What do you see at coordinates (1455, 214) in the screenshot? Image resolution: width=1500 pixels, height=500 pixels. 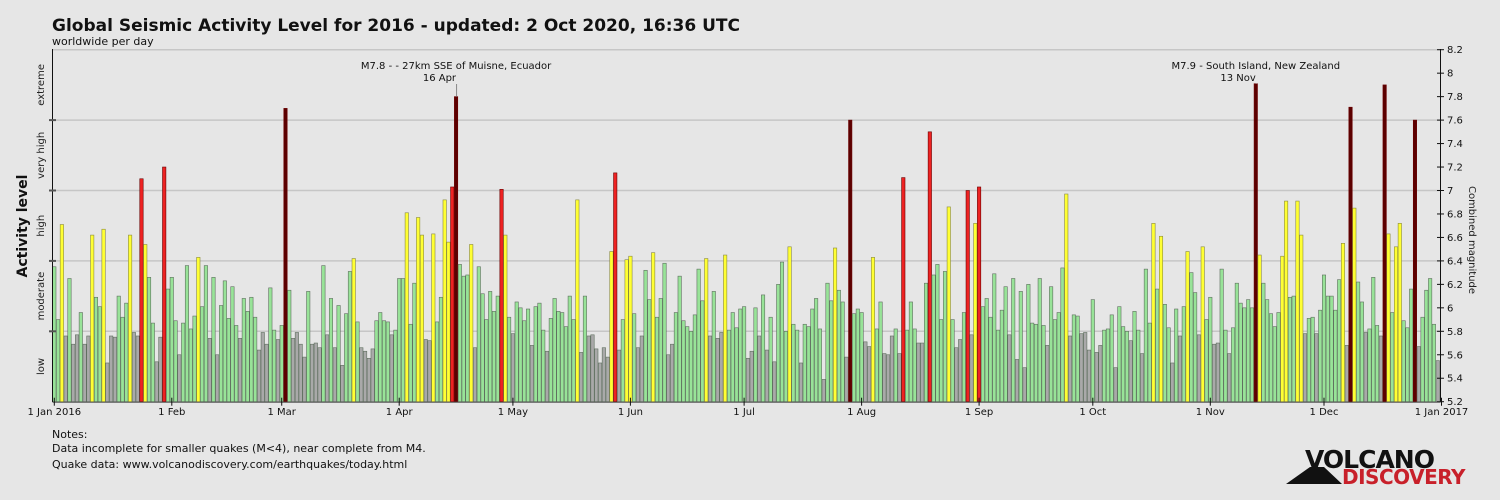 I see `magnitude-tick-label: 6.8` at bounding box center [1455, 214].